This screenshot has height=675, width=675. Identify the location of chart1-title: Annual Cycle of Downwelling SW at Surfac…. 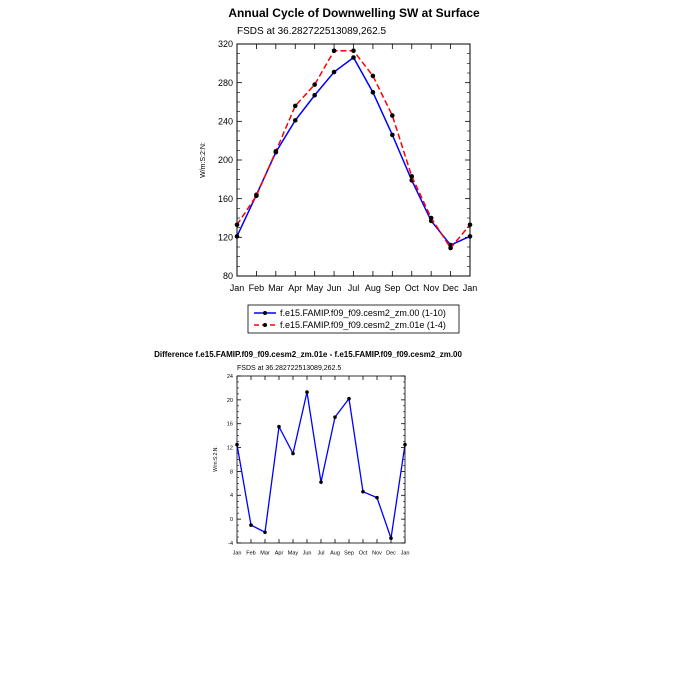
(354, 13).